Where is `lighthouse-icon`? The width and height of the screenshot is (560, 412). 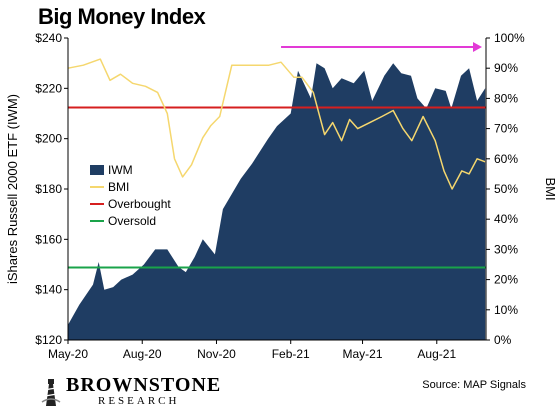
lighthouse-icon is located at coordinates (51, 392).